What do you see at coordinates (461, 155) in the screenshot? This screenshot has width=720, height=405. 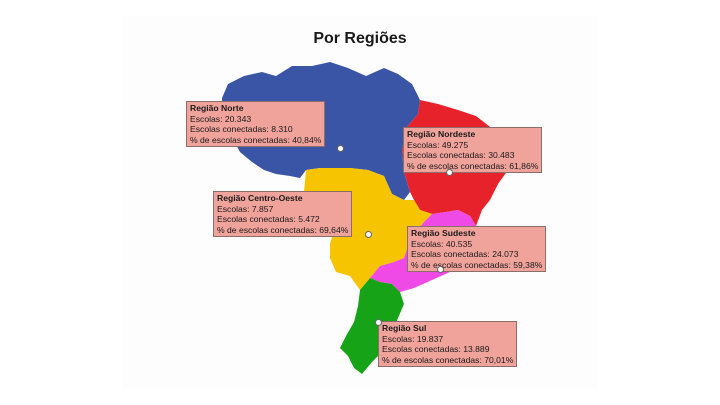 I see `connected-count: Escolas conectadas: 30.483` at bounding box center [461, 155].